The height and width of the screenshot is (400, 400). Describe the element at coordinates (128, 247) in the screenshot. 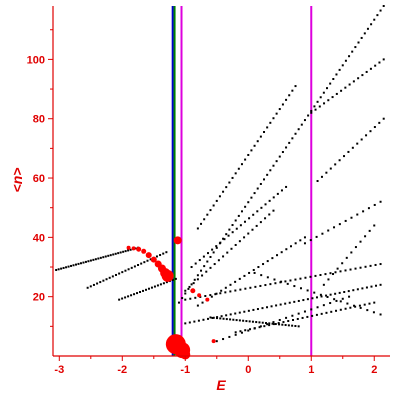

I see `highlight-point` at that location.